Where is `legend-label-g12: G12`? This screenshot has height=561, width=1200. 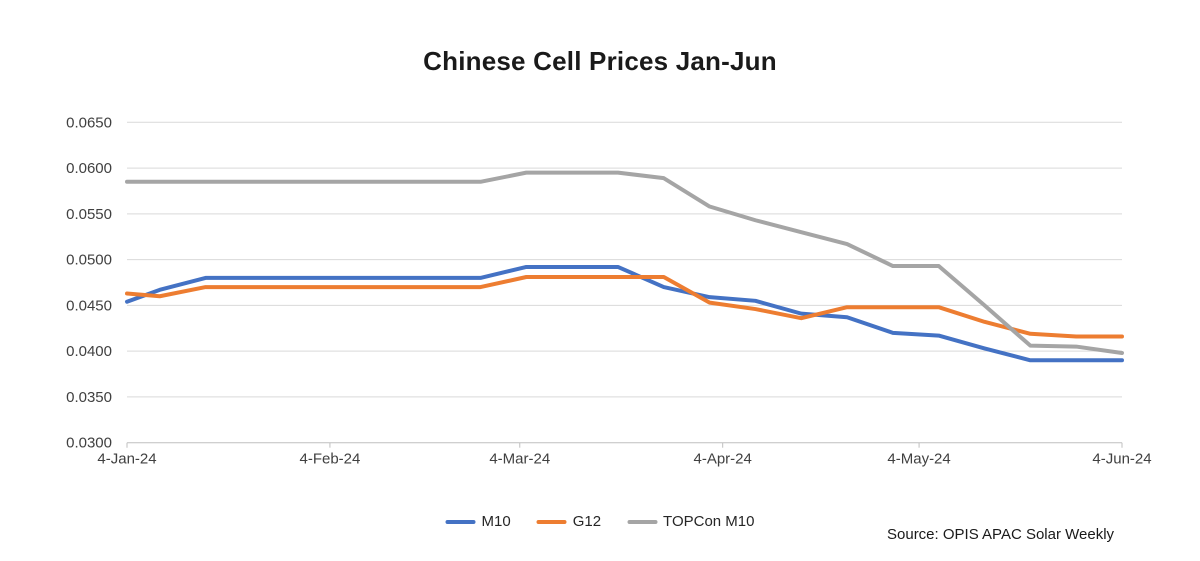
legend-label-g12: G12 is located at coordinates (587, 521).